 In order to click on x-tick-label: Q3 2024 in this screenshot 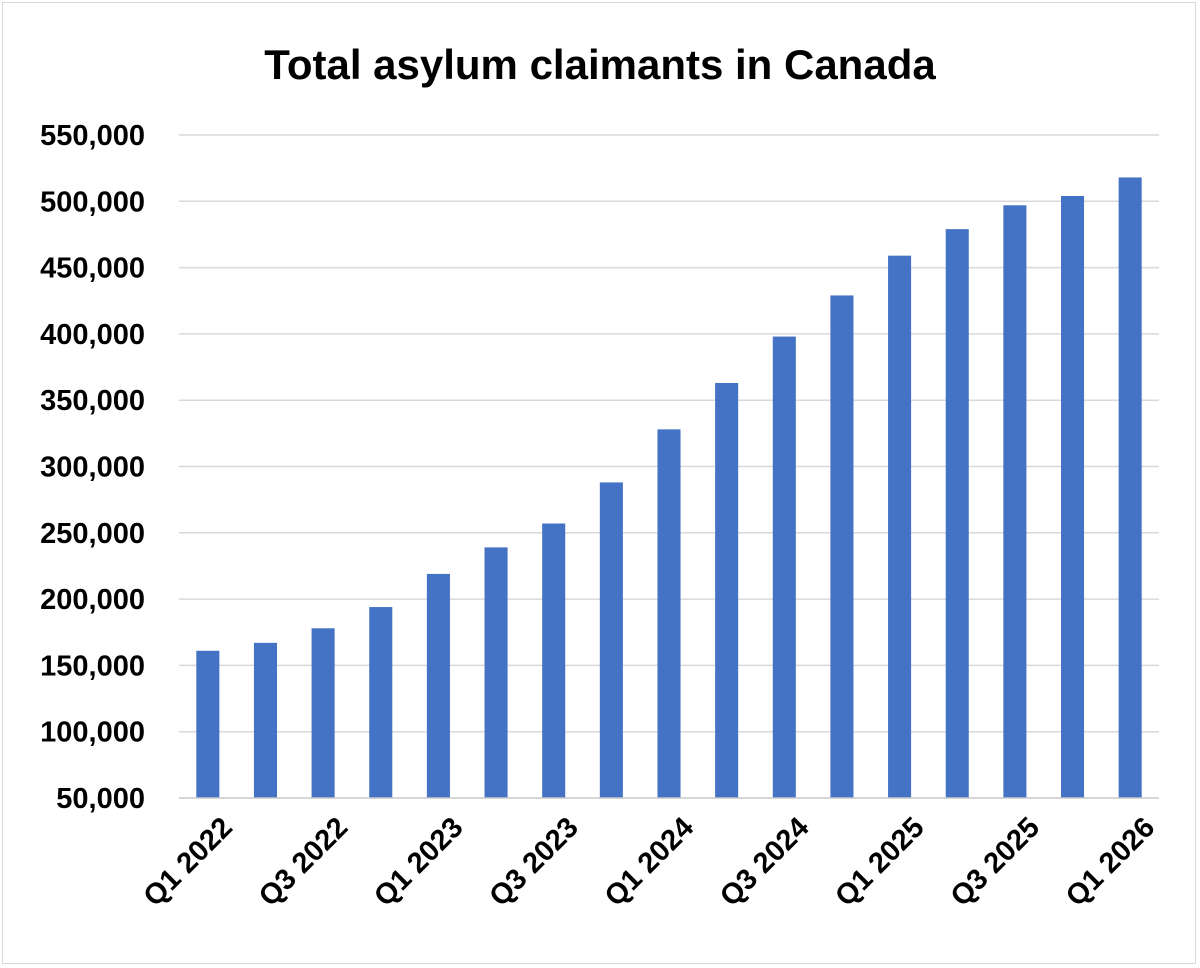, I will do `click(764, 861)`.